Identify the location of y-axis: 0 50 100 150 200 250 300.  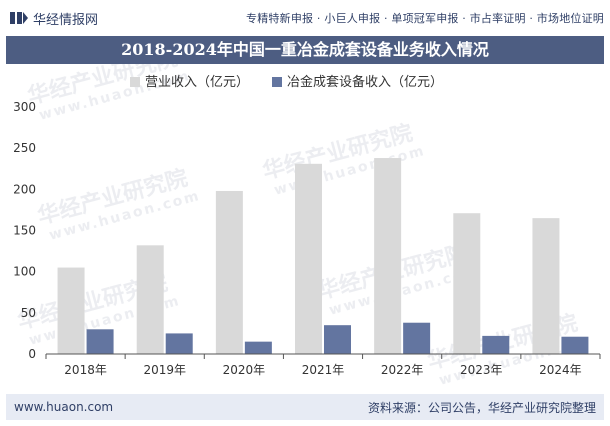
(24, 230).